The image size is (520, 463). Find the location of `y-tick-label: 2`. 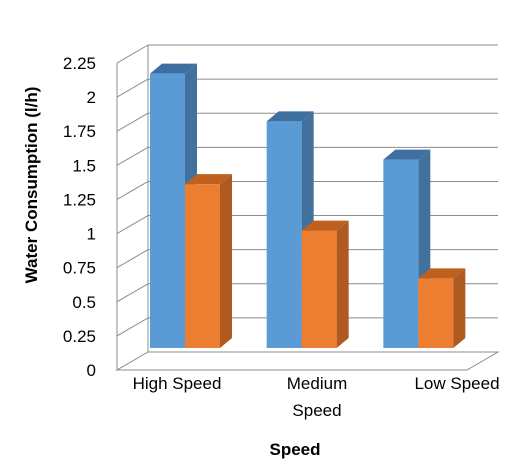

y-tick-label: 2 is located at coordinates (91, 97).